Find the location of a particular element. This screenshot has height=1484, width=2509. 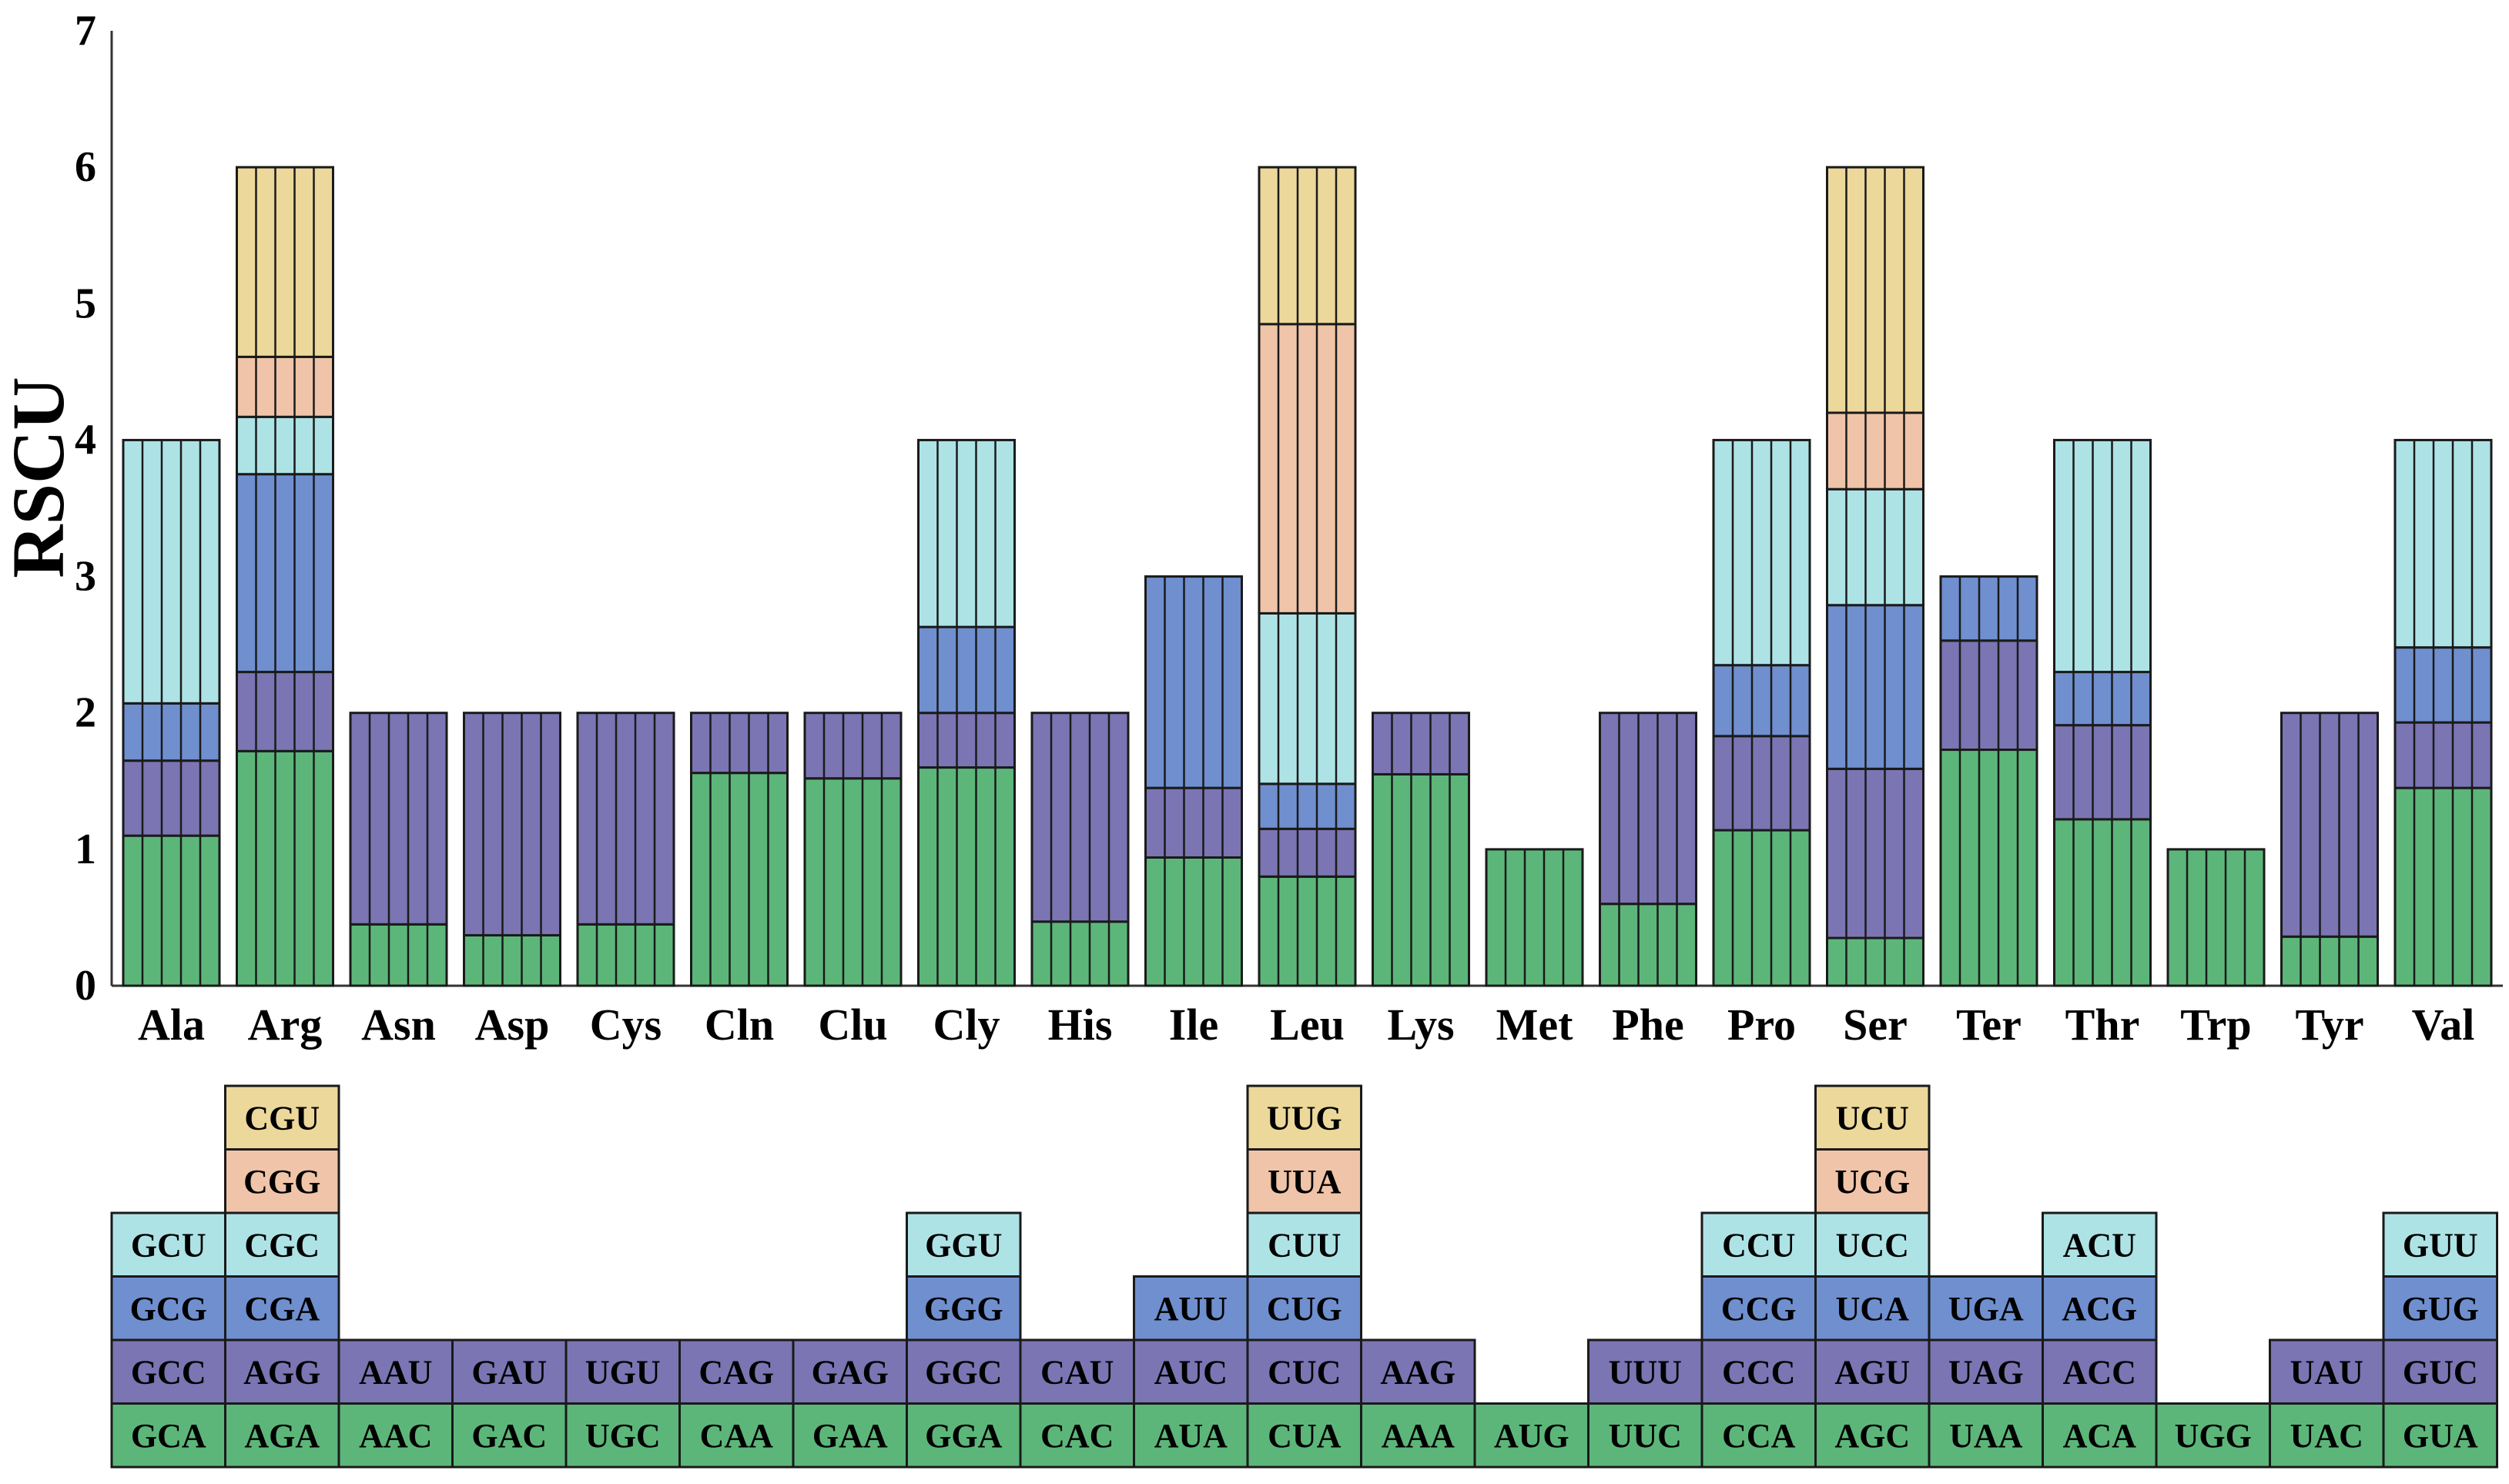

codon-cell-label: CUC is located at coordinates (1304, 1372).